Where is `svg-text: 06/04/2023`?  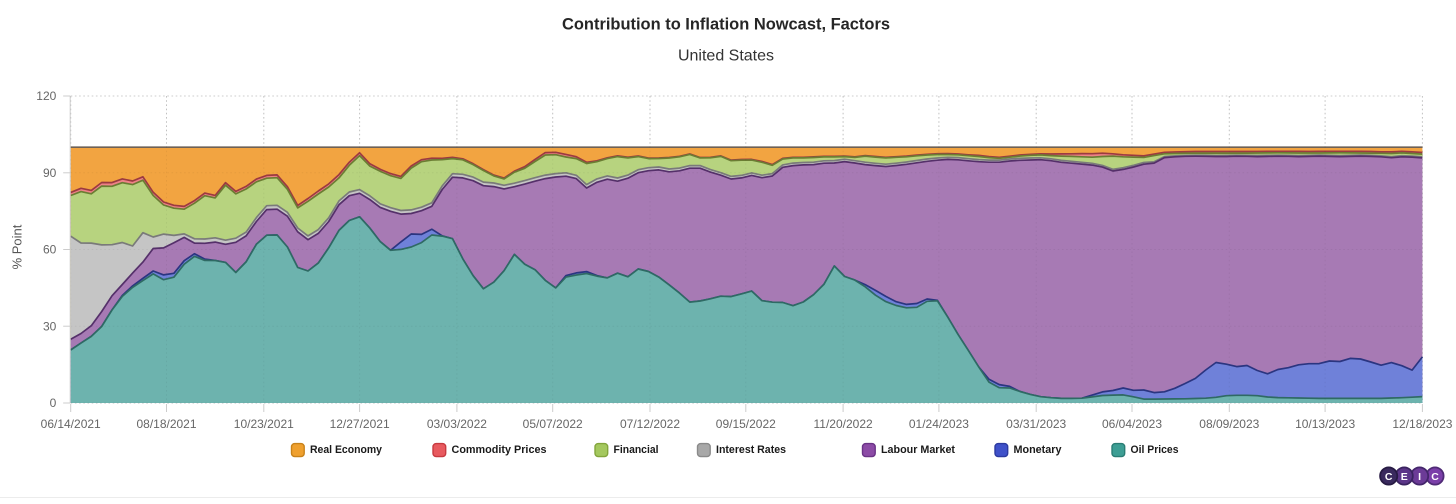
svg-text: 06/04/2023 is located at coordinates (1132, 424).